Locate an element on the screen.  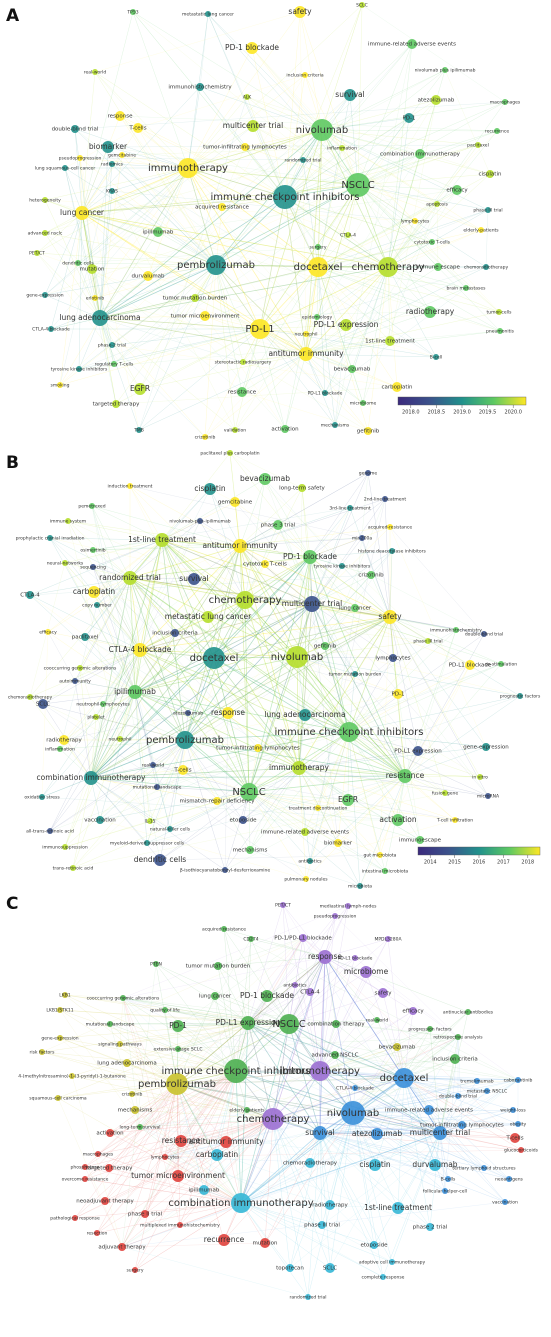
node-label: erlotinib is located at coordinates (95, 299).